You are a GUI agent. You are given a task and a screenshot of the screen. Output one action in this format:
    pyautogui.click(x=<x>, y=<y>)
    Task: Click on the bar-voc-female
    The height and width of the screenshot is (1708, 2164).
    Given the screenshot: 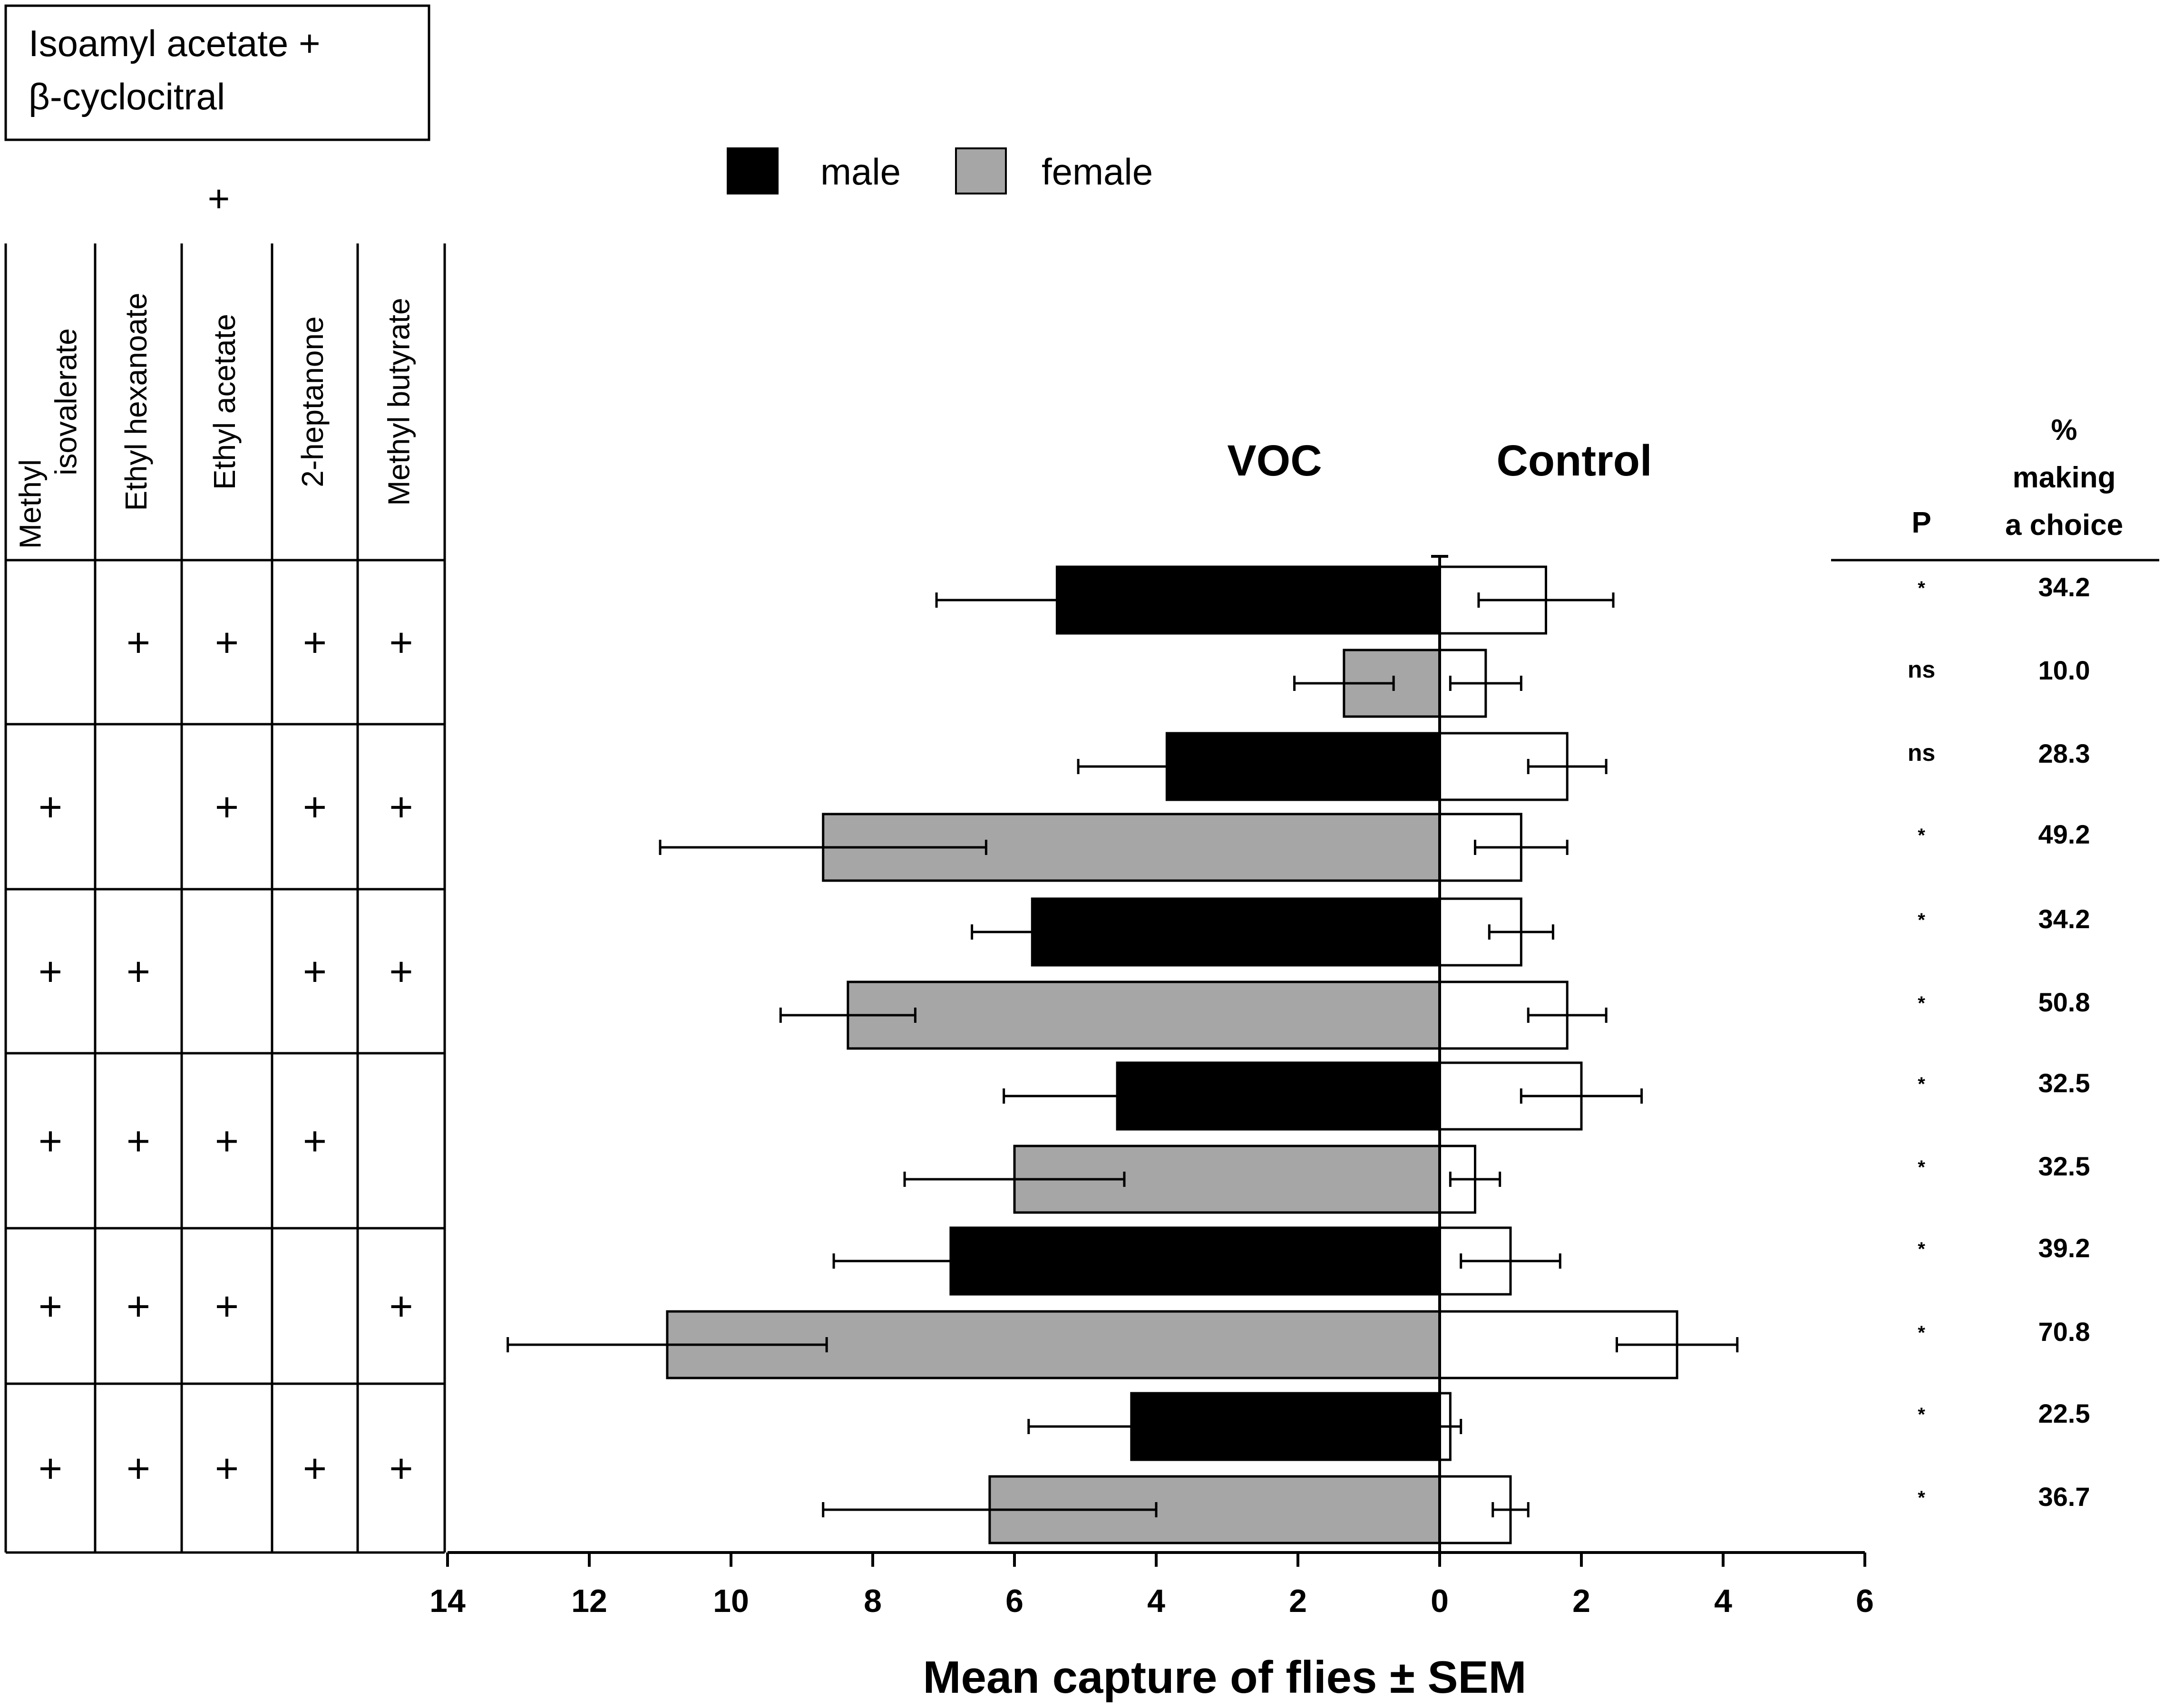 What is the action you would take?
    pyautogui.click(x=1144, y=1015)
    